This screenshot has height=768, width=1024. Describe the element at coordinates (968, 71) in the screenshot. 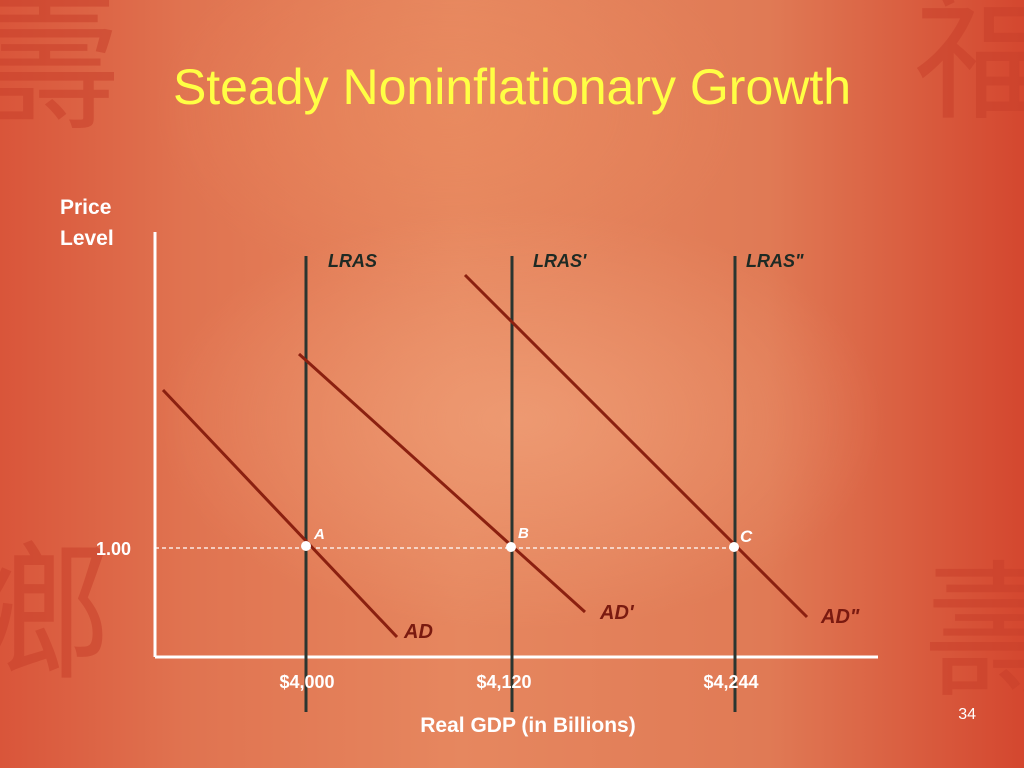

I see `decorative-glyph-top-right: 福` at that location.